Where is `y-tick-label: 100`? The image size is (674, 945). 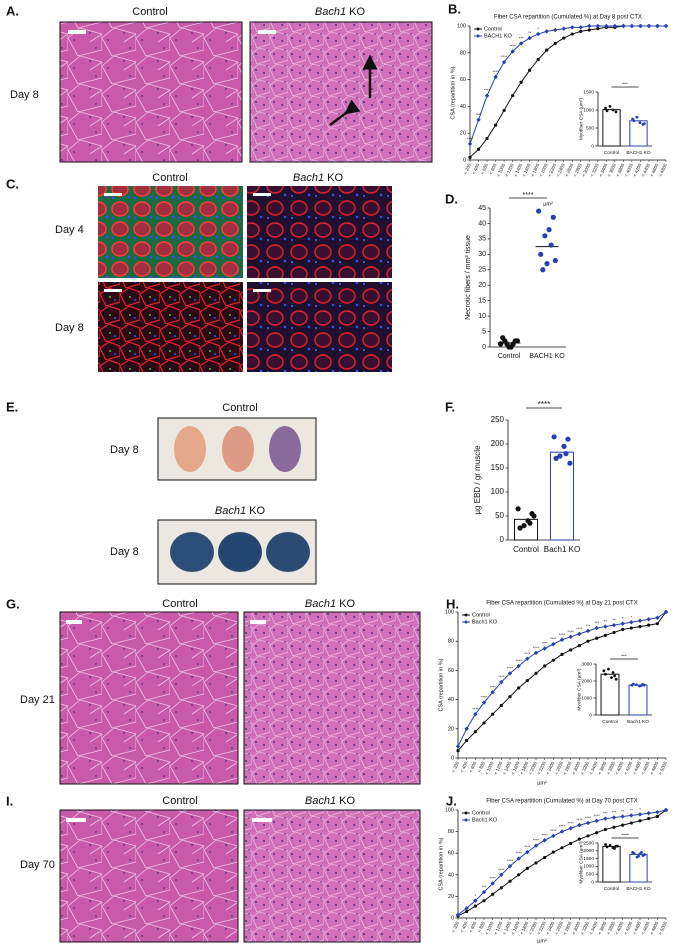
y-tick-label: 100 is located at coordinates (461, 26).